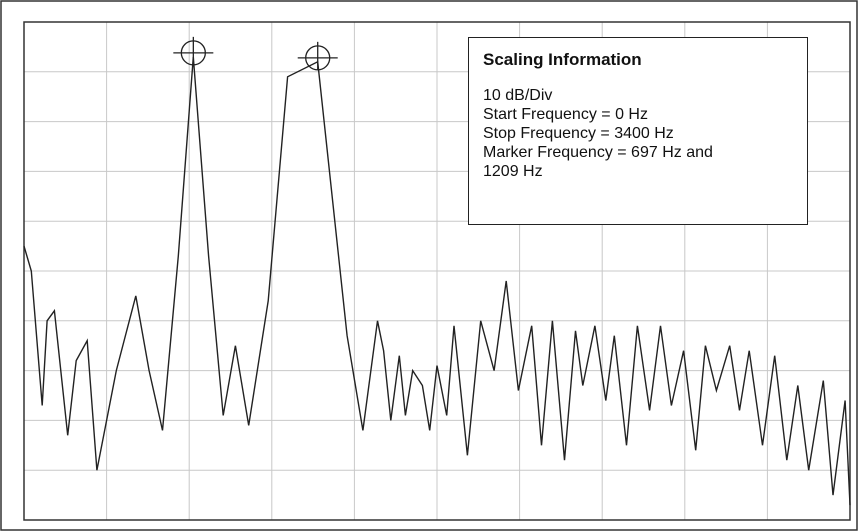  Describe the element at coordinates (598, 152) in the screenshot. I see `scaling-marker-frequency: Marker Frequency = 697 Hz and` at that location.